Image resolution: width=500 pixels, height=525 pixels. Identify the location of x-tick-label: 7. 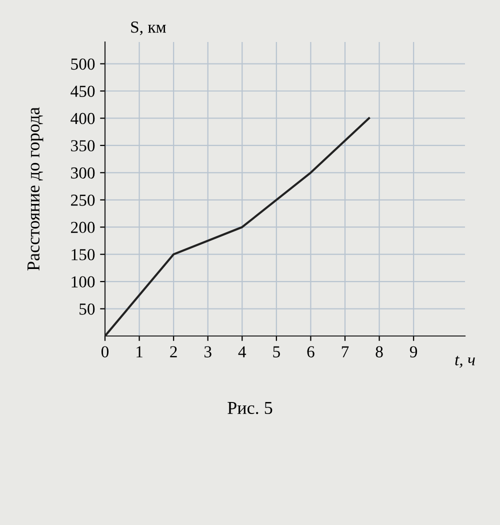
(345, 352).